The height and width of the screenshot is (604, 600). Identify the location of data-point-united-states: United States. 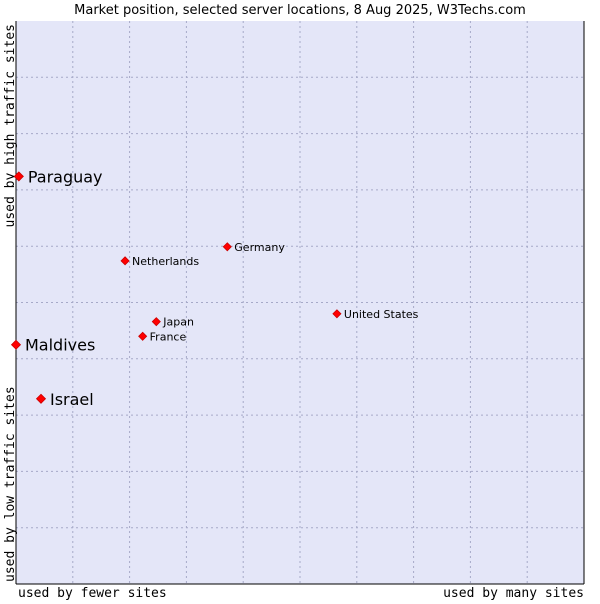
(375, 314).